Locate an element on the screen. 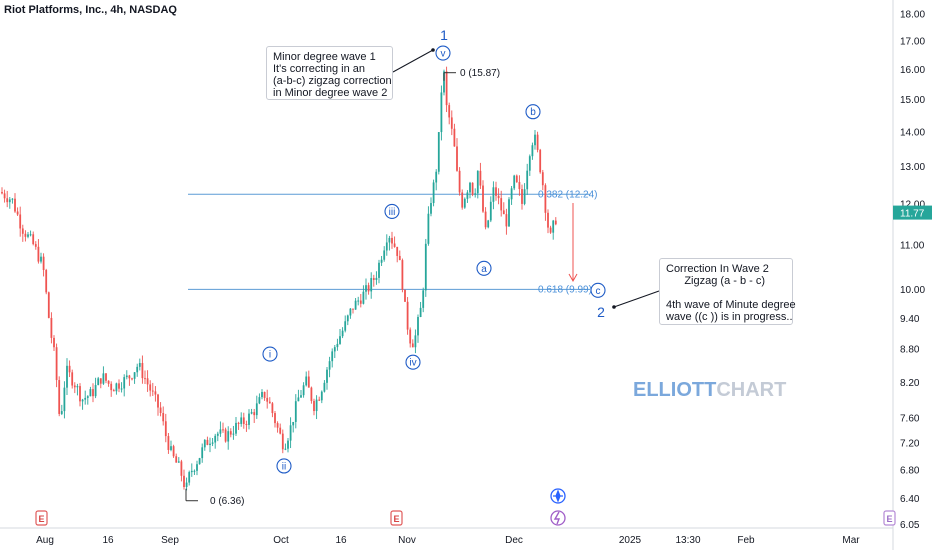  earnings-icon-frame is located at coordinates (41, 518).